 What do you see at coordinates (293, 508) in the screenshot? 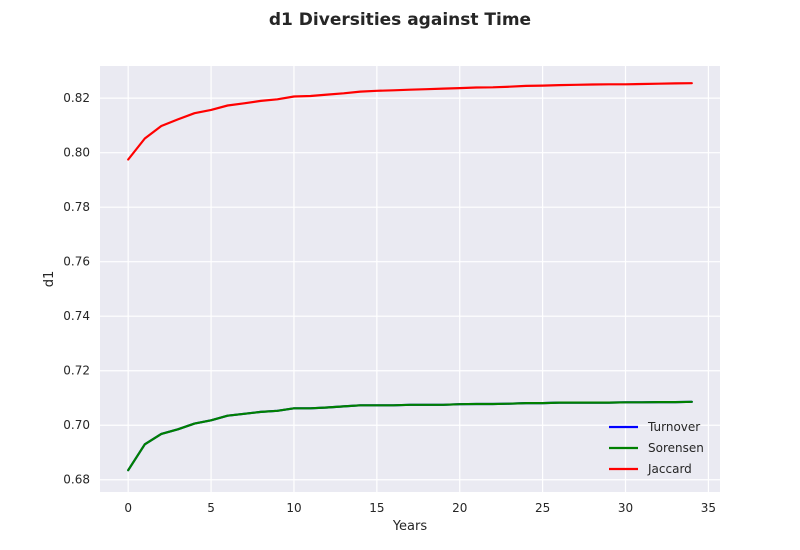
I see `x-tick-label: 10` at bounding box center [293, 508].